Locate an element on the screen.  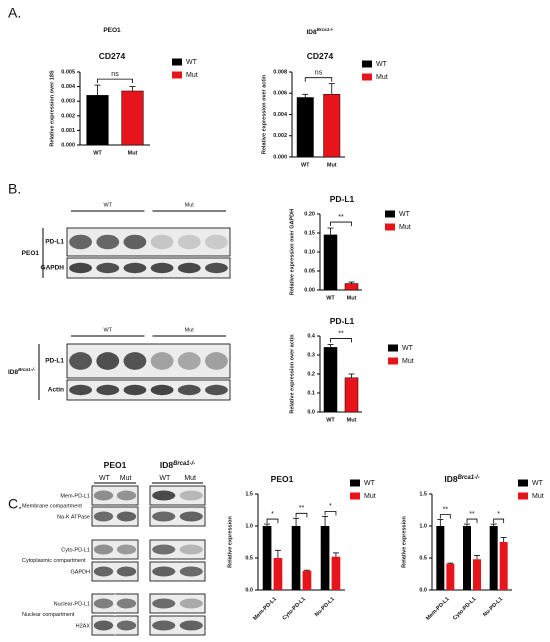
y-tick-label: 0.005 is located at coordinates (68, 72).